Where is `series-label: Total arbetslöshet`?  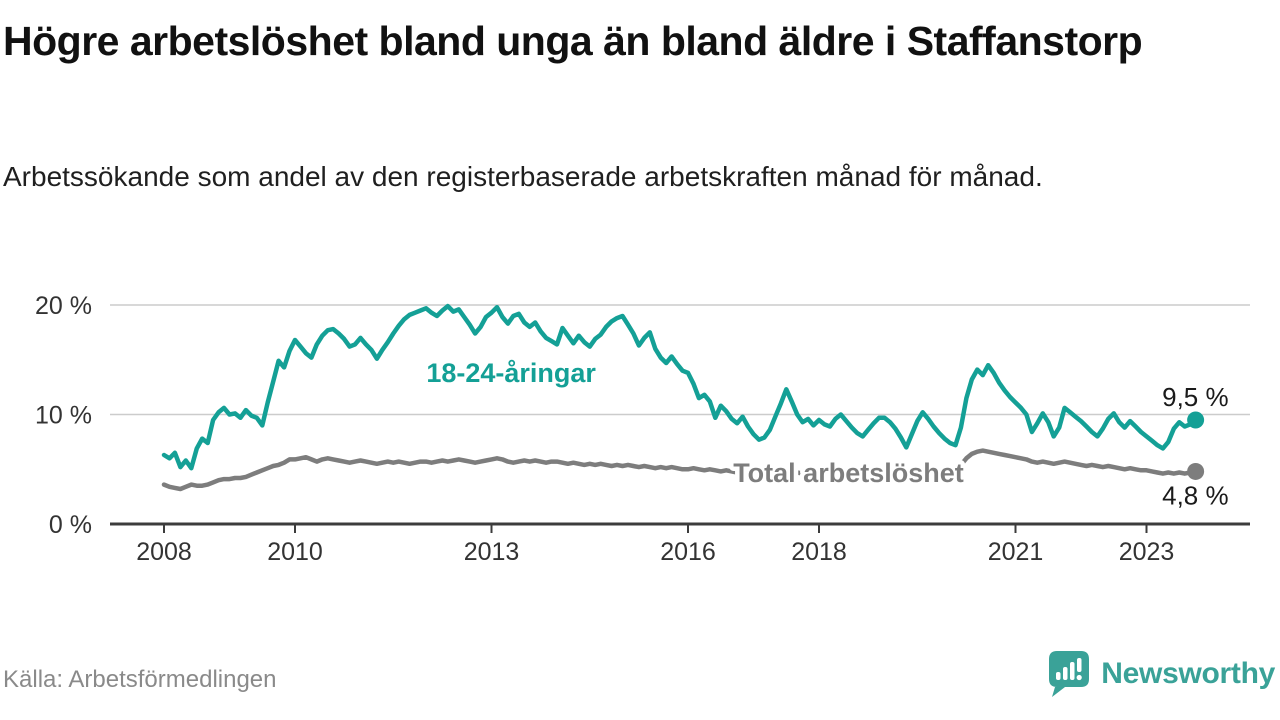
series-label: Total arbetslöshet is located at coordinates (848, 473).